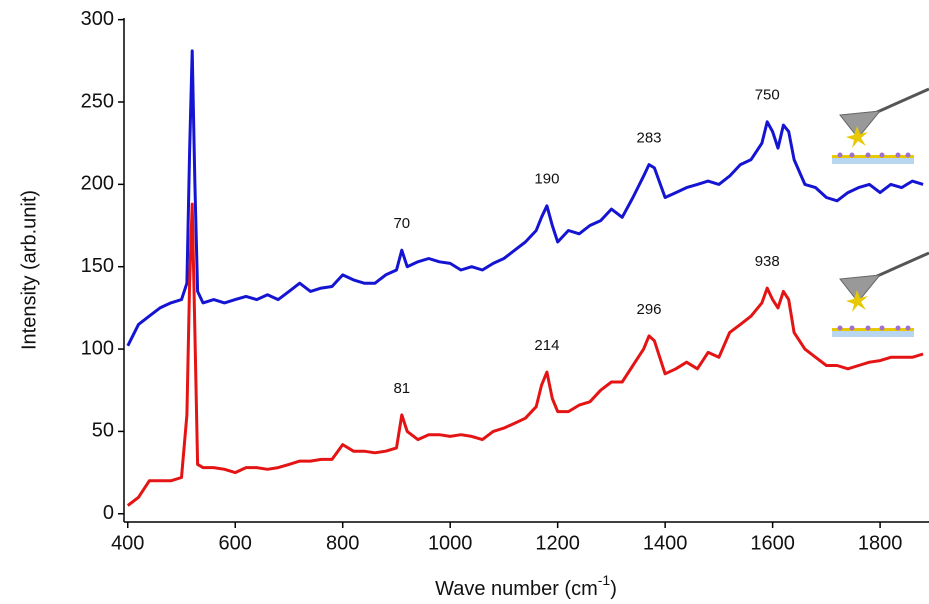 Image resolution: width=929 pixels, height=604 pixels. Describe the element at coordinates (880, 543) in the screenshot. I see `x-tick-label: 1800` at that location.